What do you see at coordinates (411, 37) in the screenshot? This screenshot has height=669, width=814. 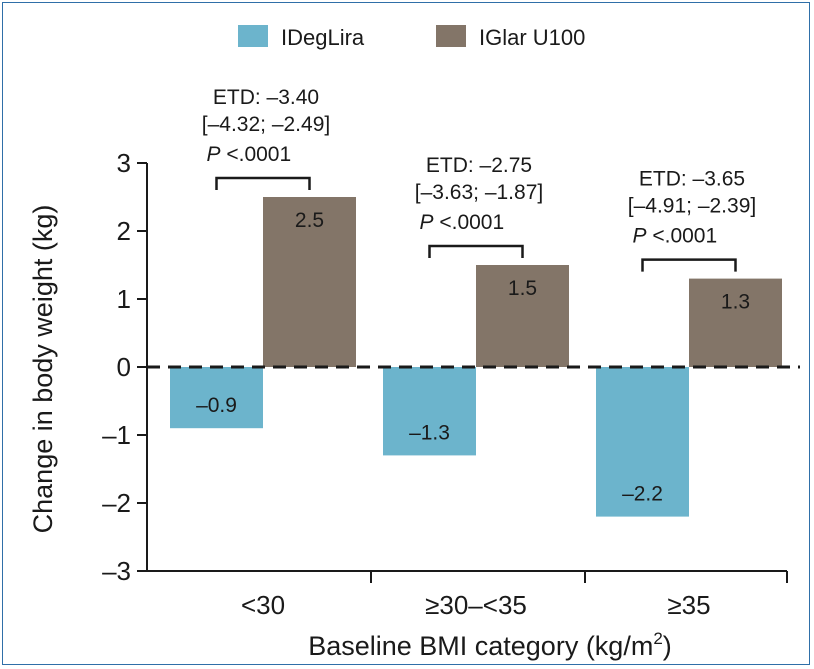 I see `legend: IDegLira IGlar U100` at bounding box center [411, 37].